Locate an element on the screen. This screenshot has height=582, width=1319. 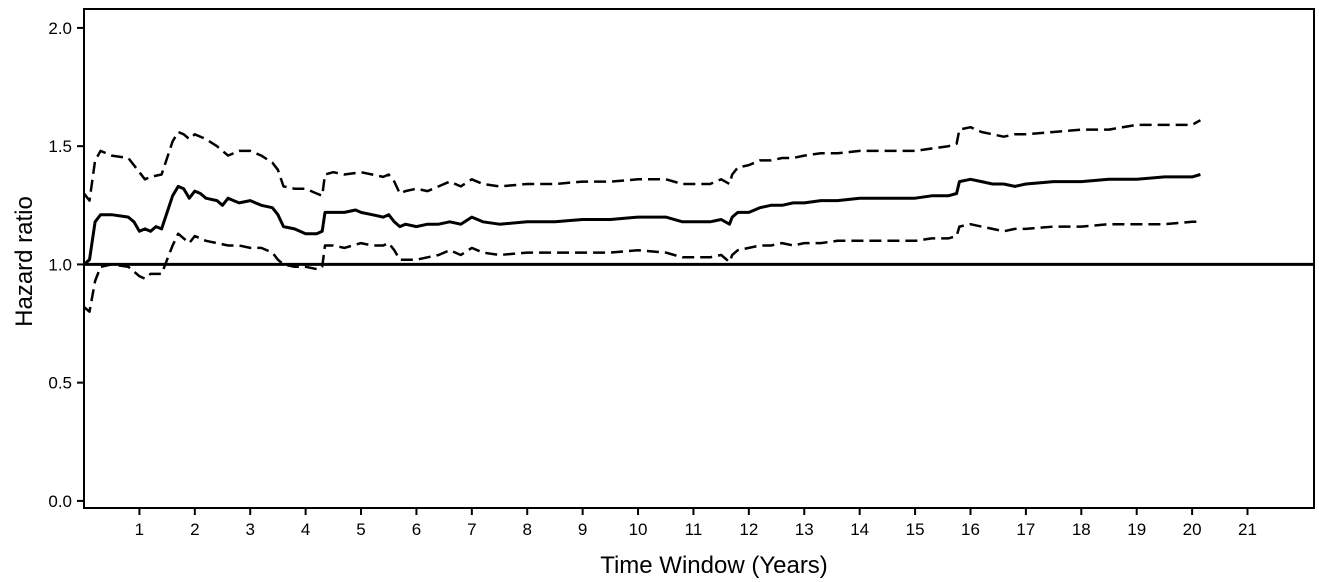
x-tick-label: 10 is located at coordinates (638, 529).